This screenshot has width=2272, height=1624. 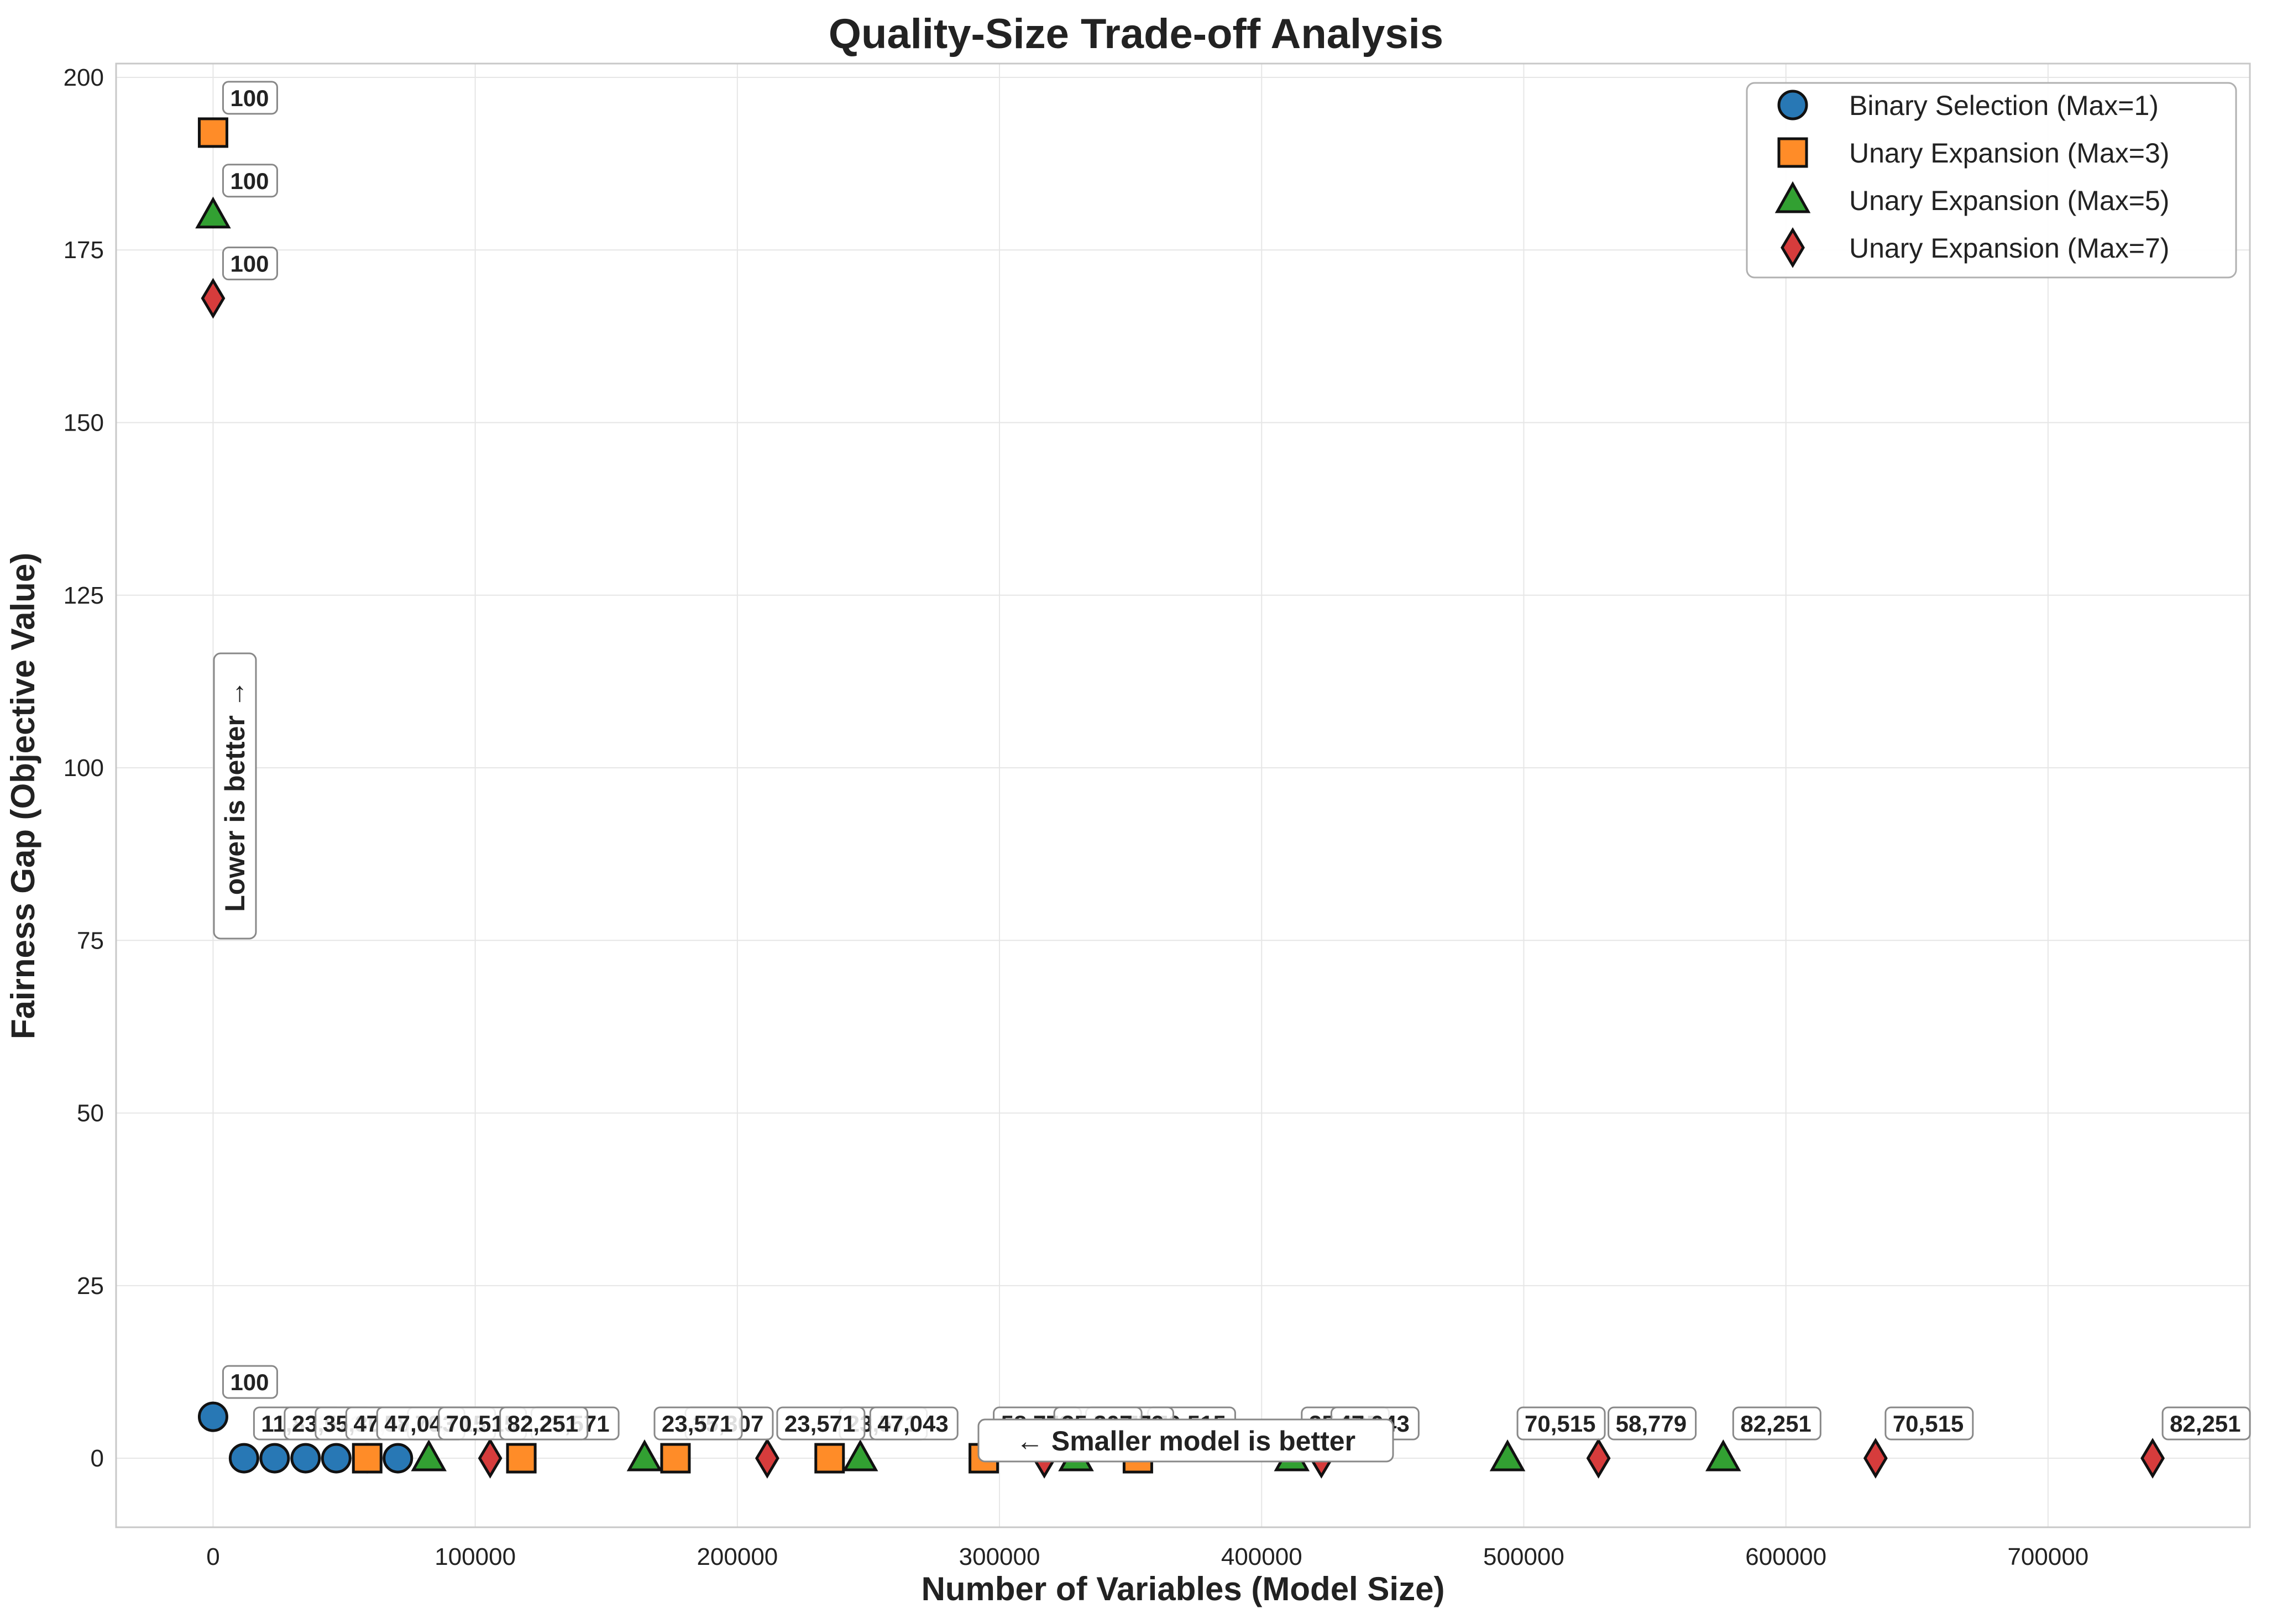 What do you see at coordinates (84, 423) in the screenshot?
I see `y-tick-label: 150` at bounding box center [84, 423].